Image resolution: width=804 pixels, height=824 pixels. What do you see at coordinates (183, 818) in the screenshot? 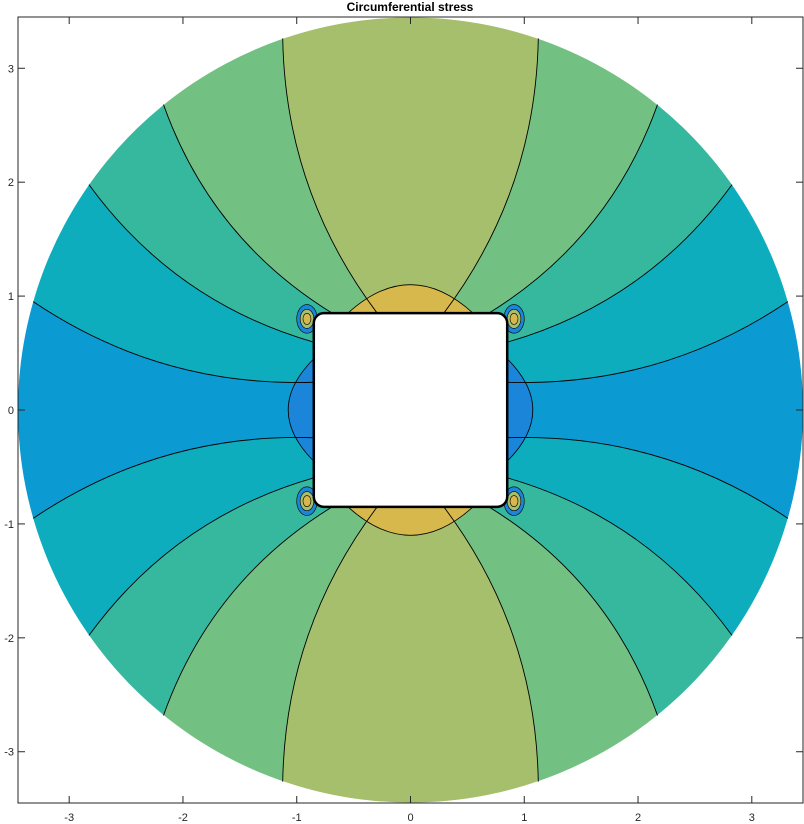
I see `x-tick-label: -2` at bounding box center [183, 818].